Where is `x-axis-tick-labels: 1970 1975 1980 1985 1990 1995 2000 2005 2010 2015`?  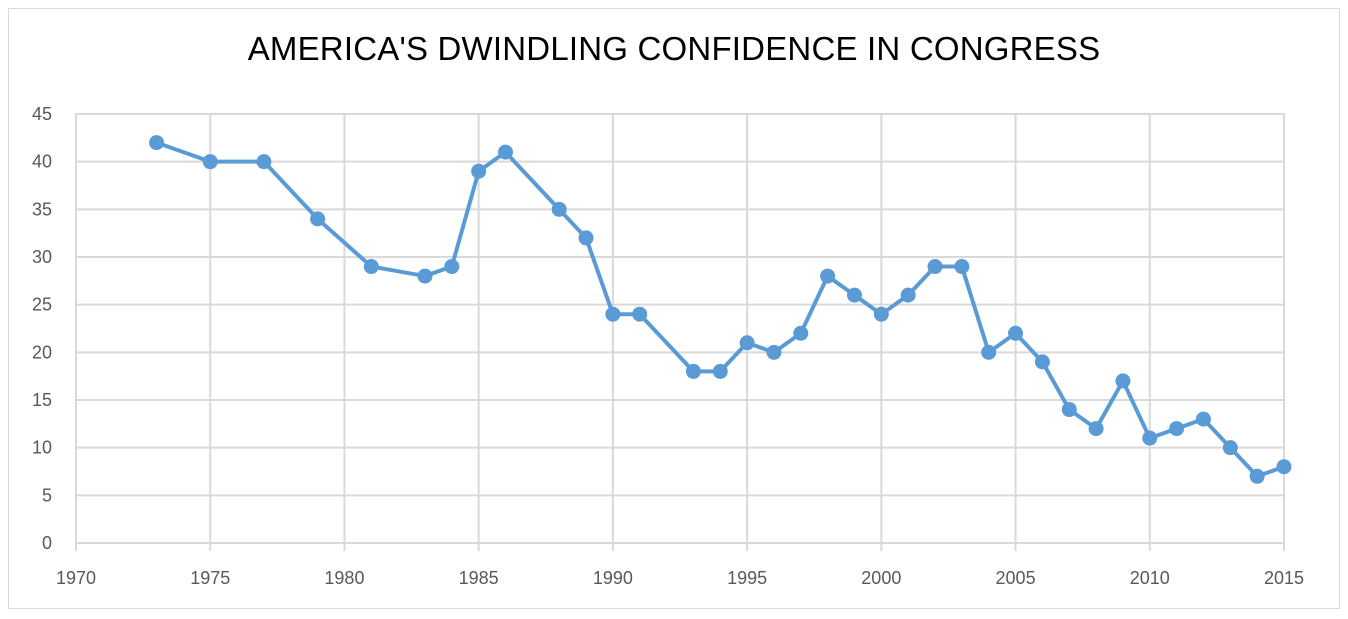
x-axis-tick-labels: 1970 1975 1980 1985 1990 1995 2000 2005 2010 2015 is located at coordinates (680, 578).